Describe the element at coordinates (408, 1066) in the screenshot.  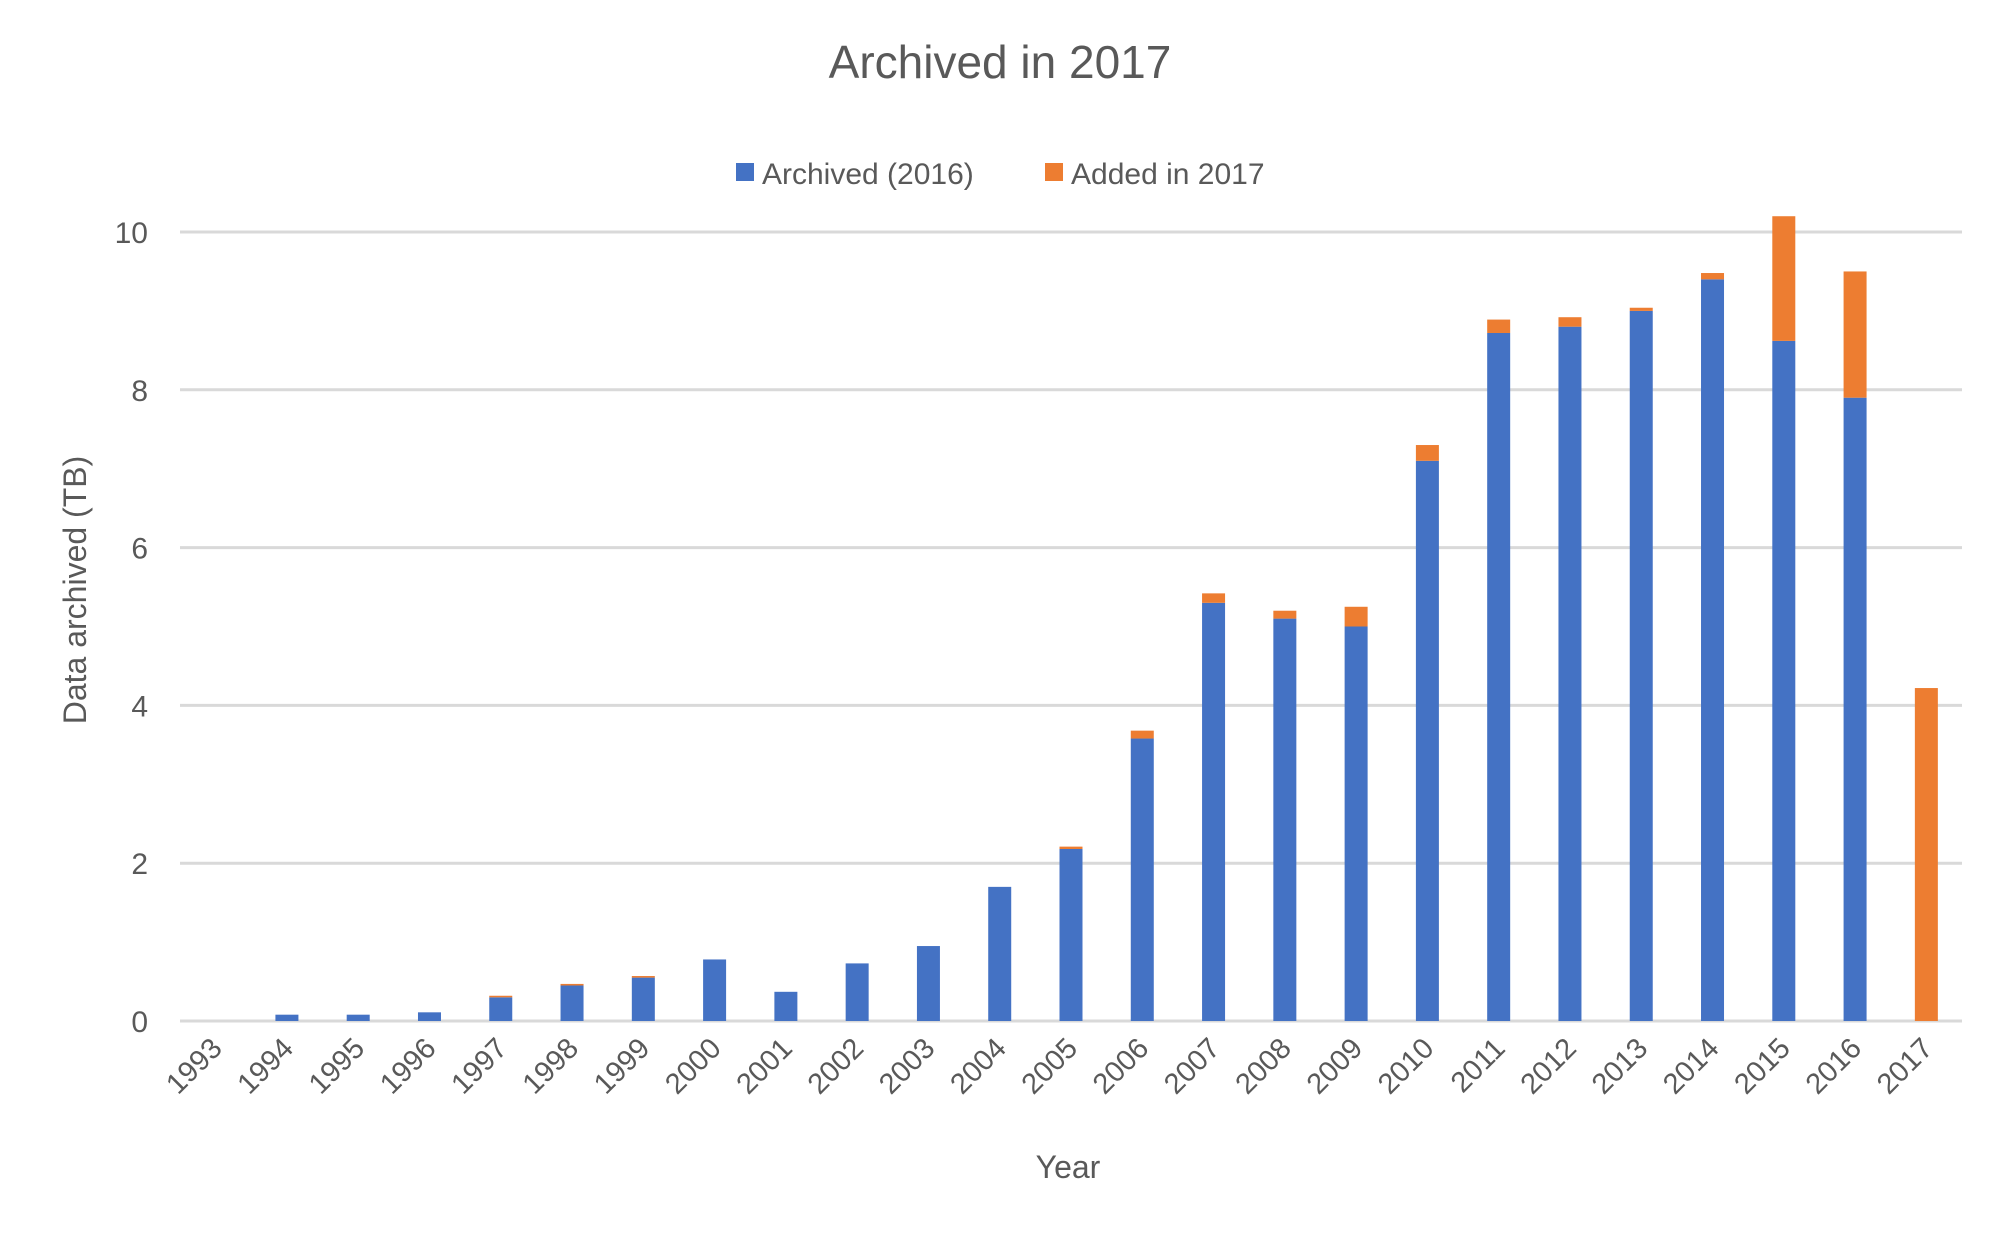
I see `x-tick-label: 1996` at that location.